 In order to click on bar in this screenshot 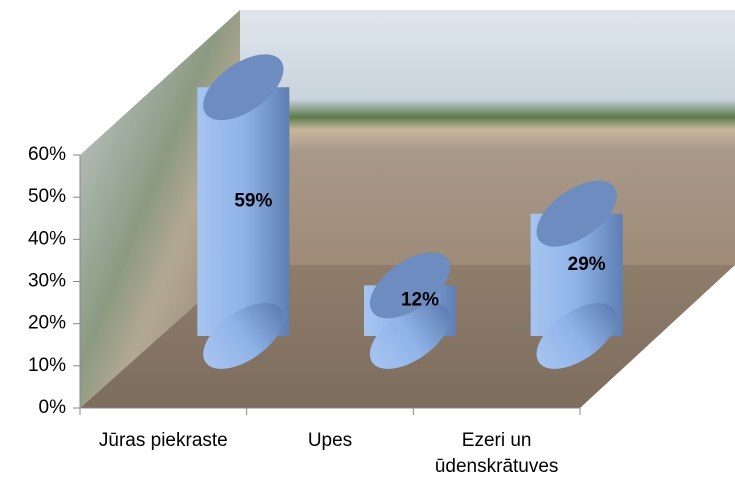, I will do `click(243, 211)`.